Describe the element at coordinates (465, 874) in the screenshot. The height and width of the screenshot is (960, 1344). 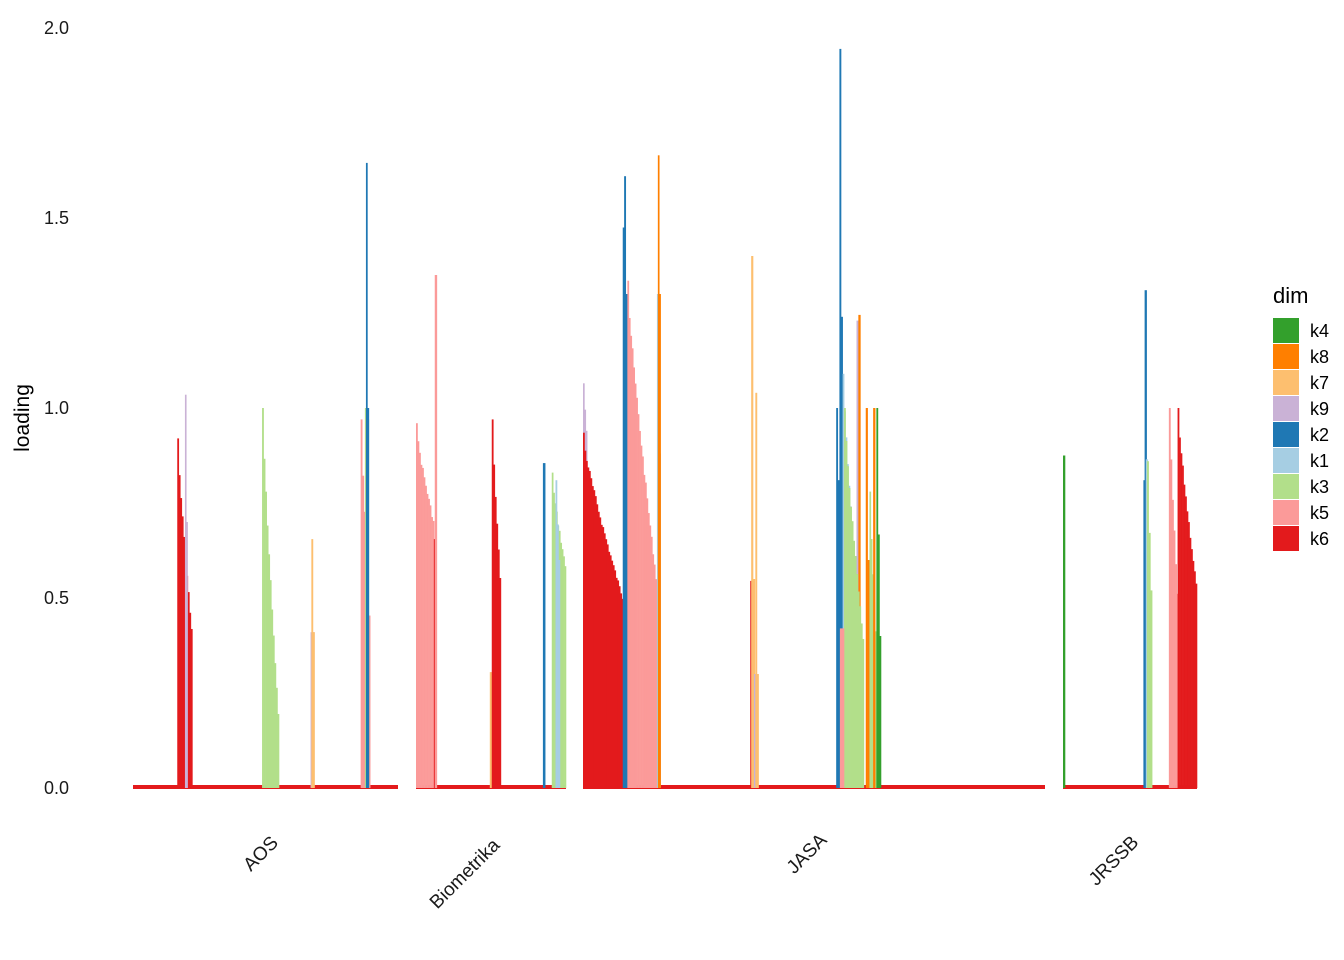
I see `facet-label-biometrika: Biometrika` at that location.